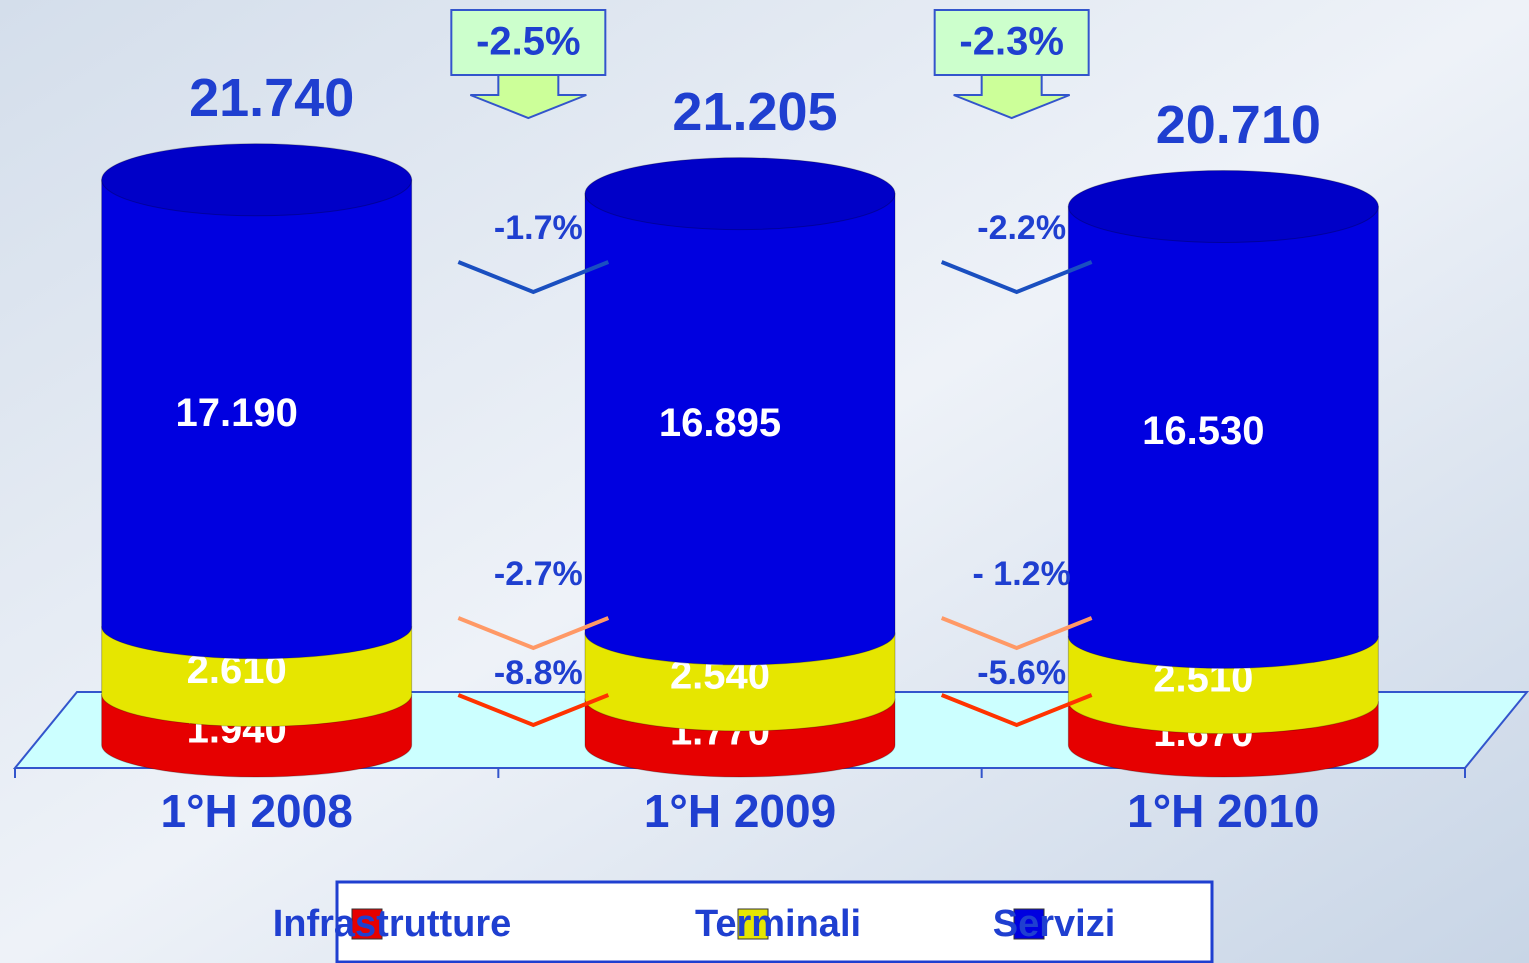  I want to click on x-tick-label: 1°H 2010, so click(1223, 811).